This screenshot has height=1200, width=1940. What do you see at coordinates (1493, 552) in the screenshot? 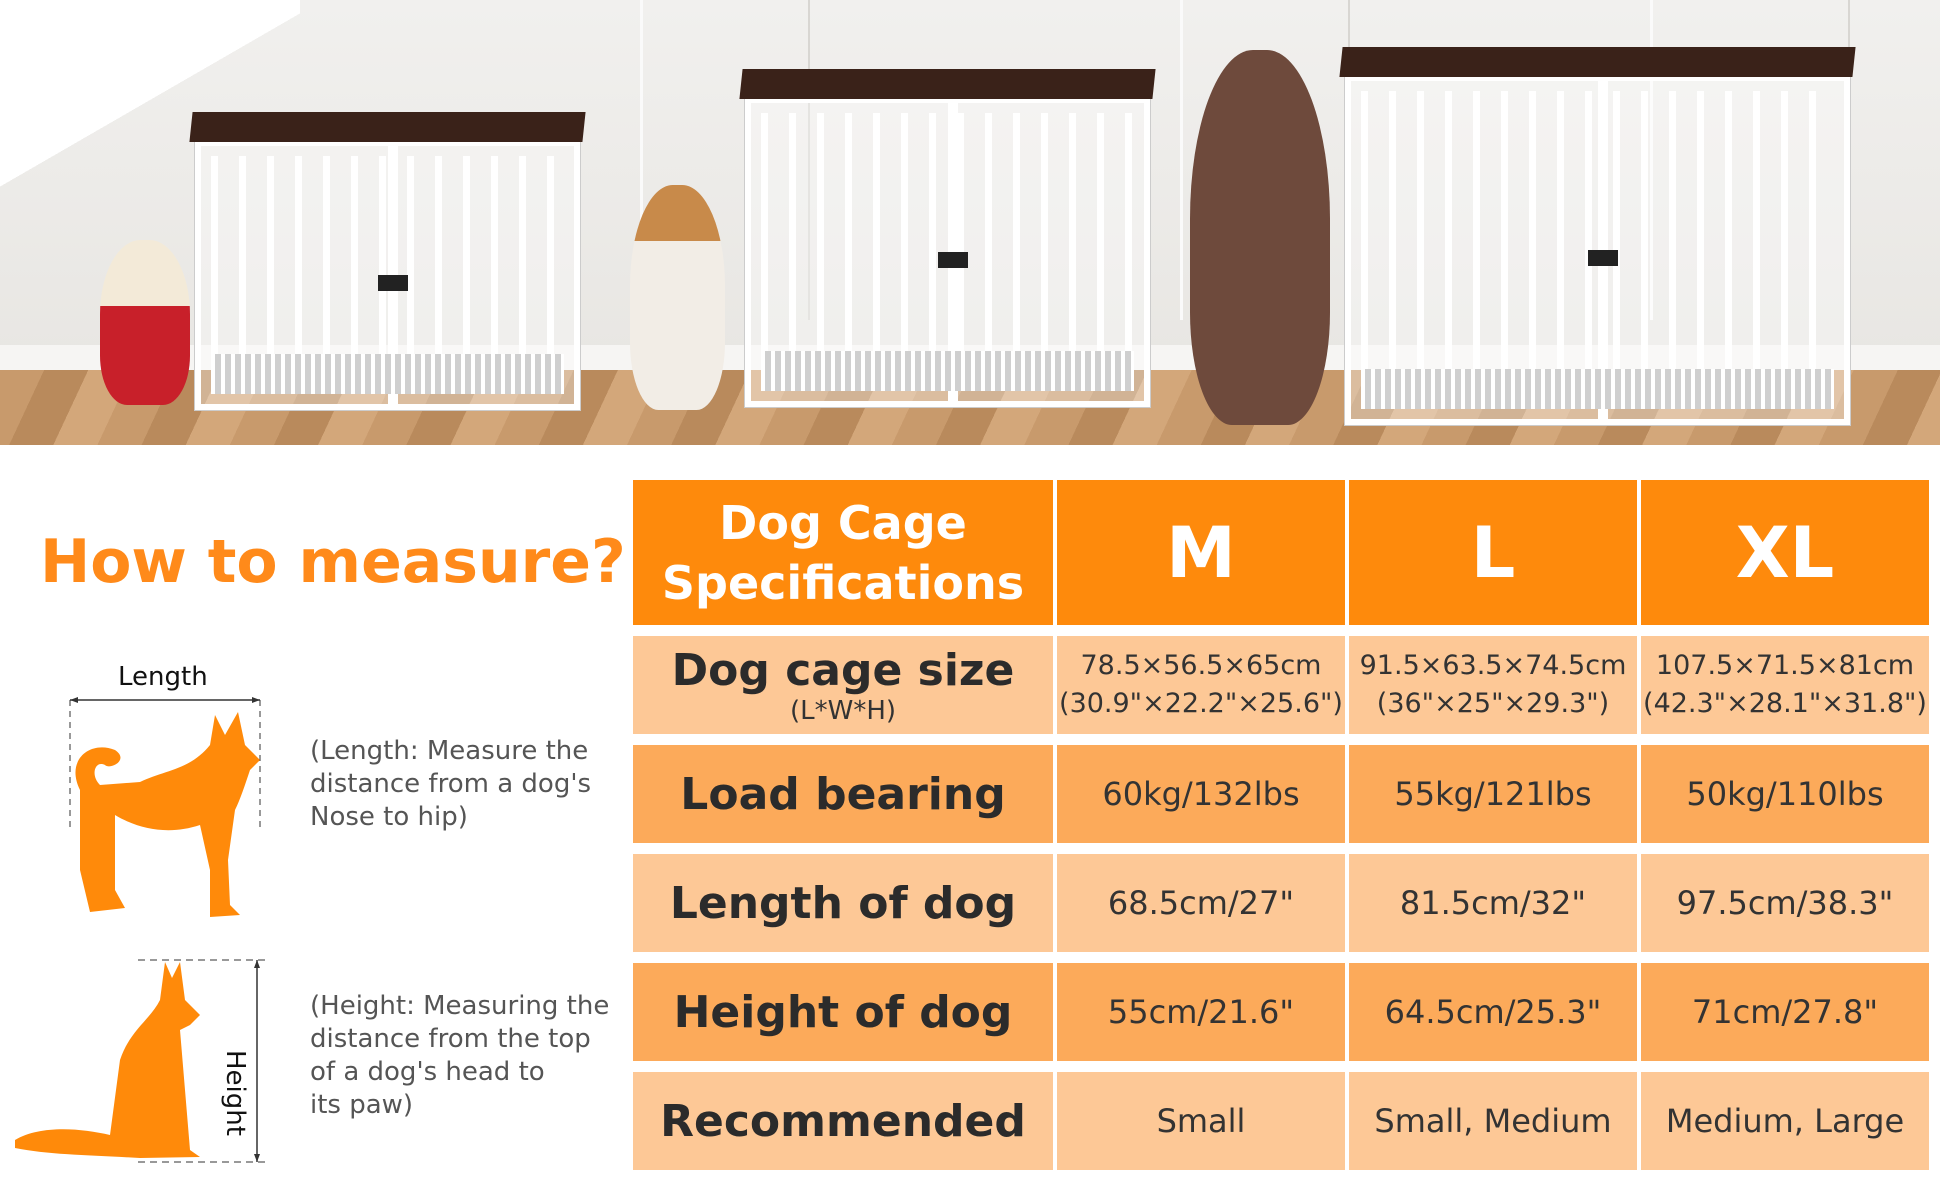
I see `header-size-l: L` at bounding box center [1493, 552].